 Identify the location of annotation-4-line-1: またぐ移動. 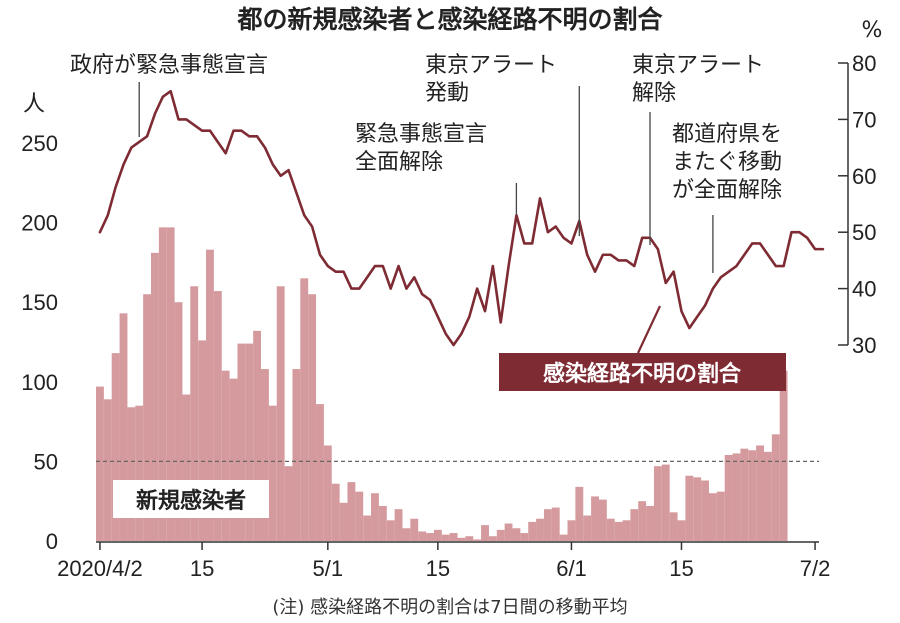
(727, 162).